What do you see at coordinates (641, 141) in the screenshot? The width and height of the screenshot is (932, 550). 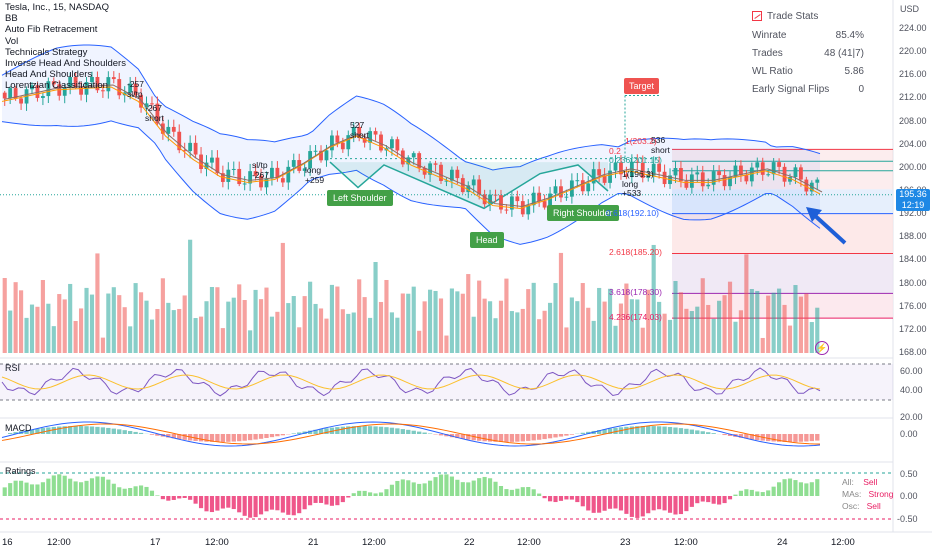 I see `fib-top-label: 1(203.2)` at bounding box center [641, 141].